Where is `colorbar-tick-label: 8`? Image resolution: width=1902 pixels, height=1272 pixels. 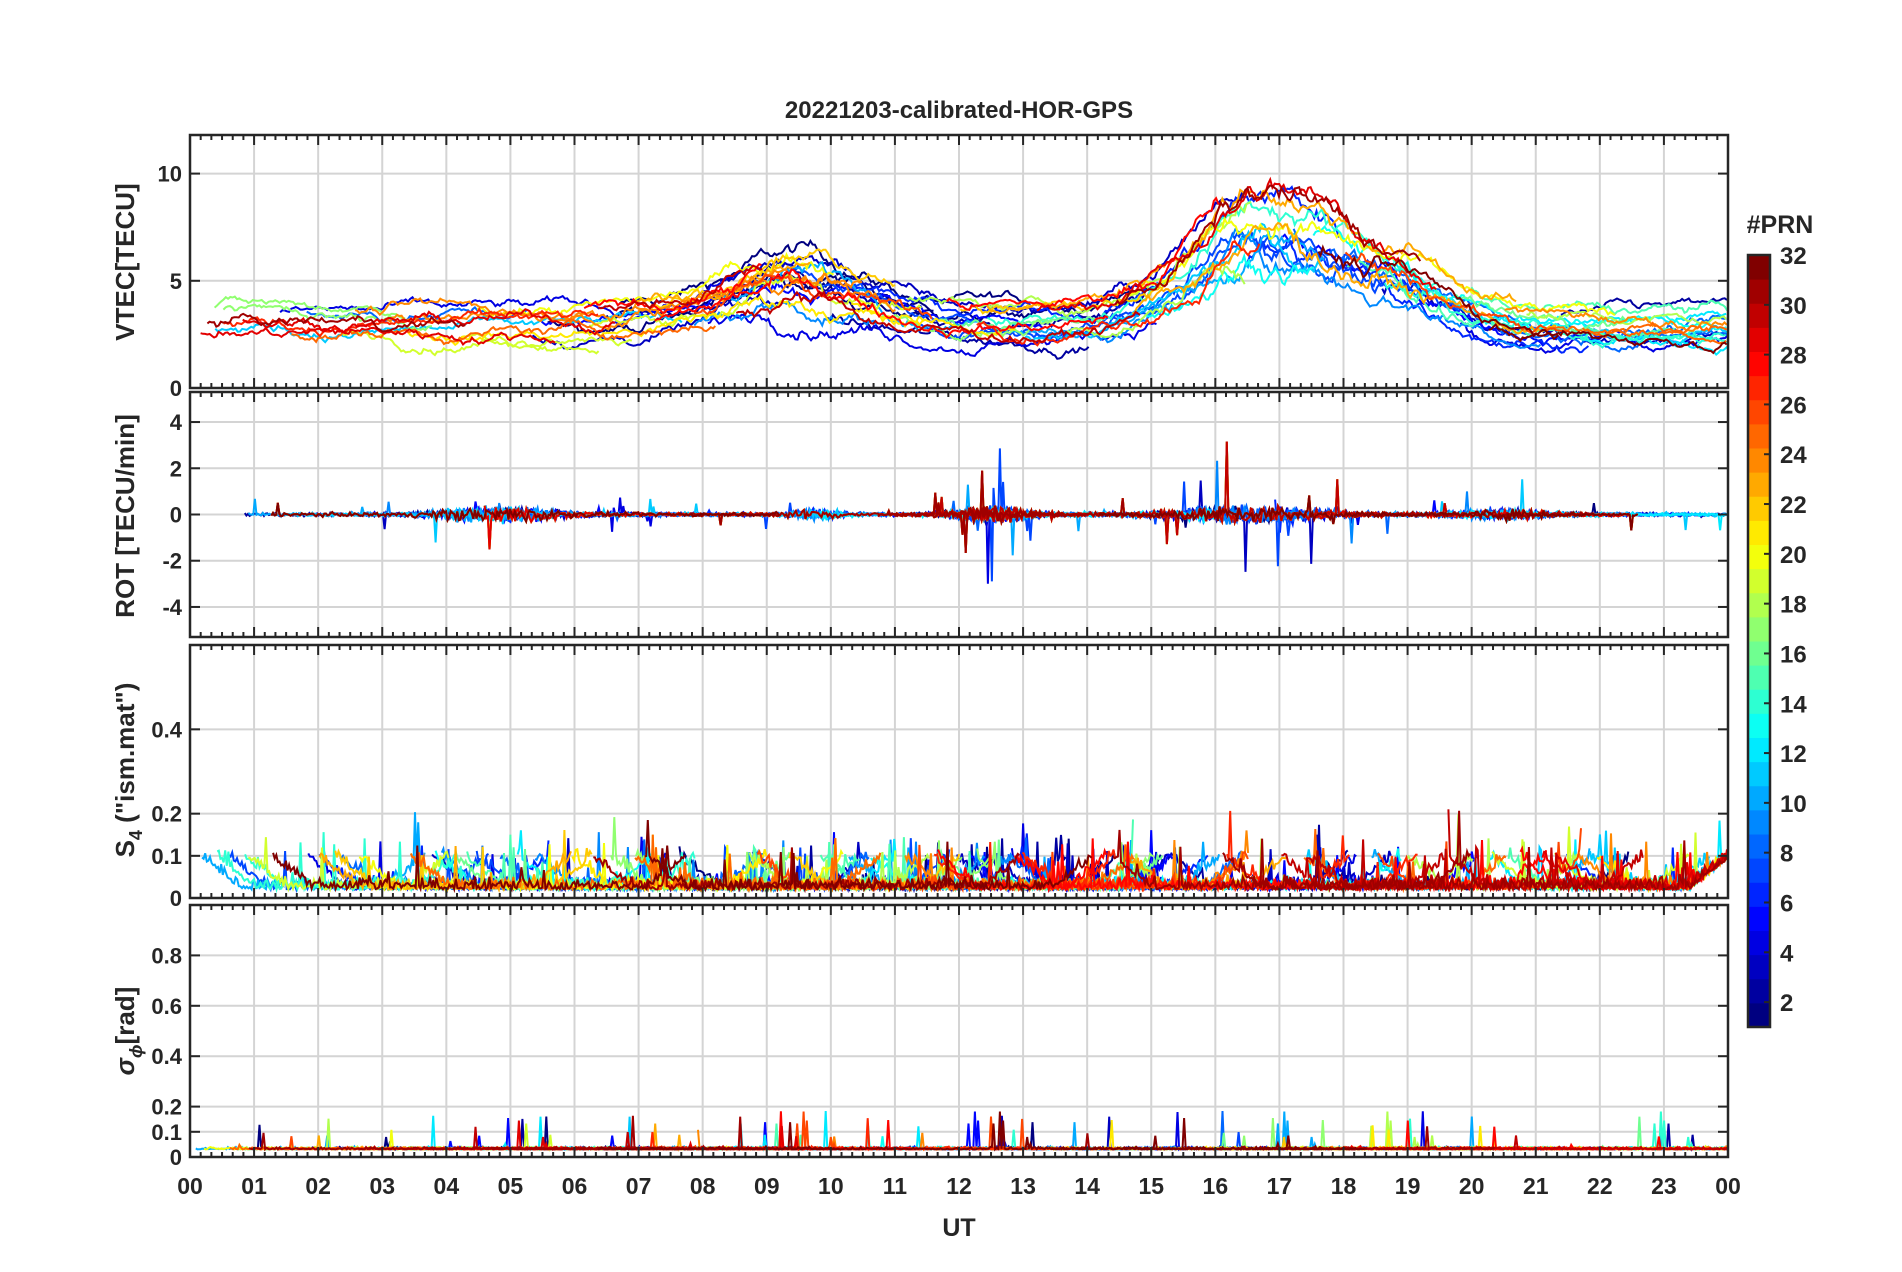
colorbar-tick-label: 8 is located at coordinates (1786, 854).